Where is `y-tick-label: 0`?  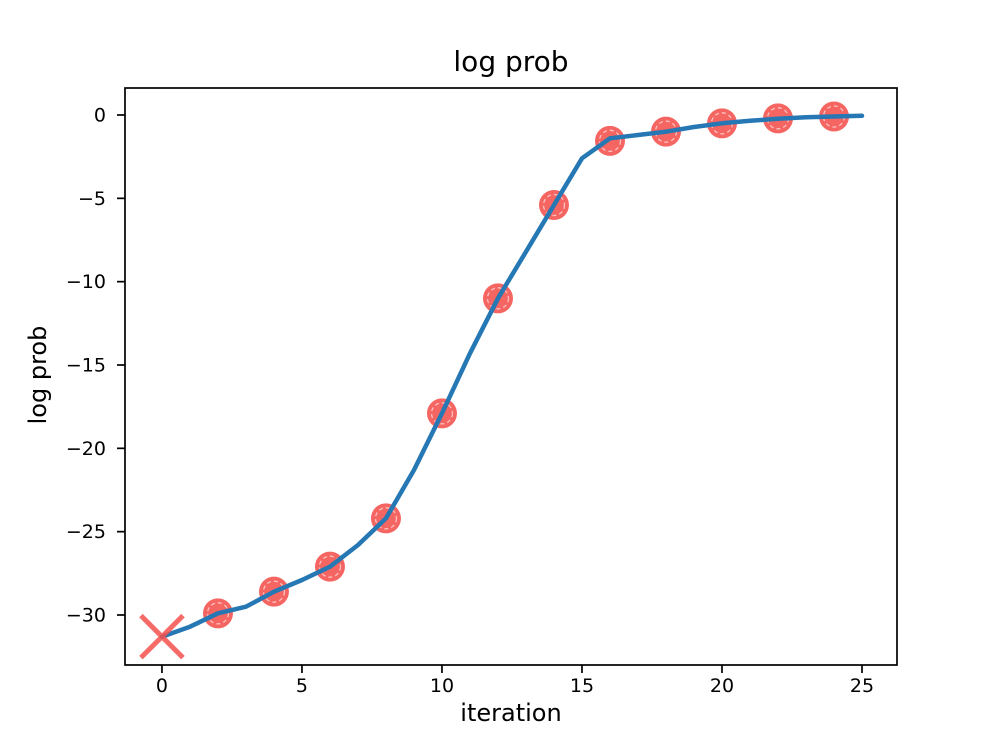 y-tick-label: 0 is located at coordinates (100, 116).